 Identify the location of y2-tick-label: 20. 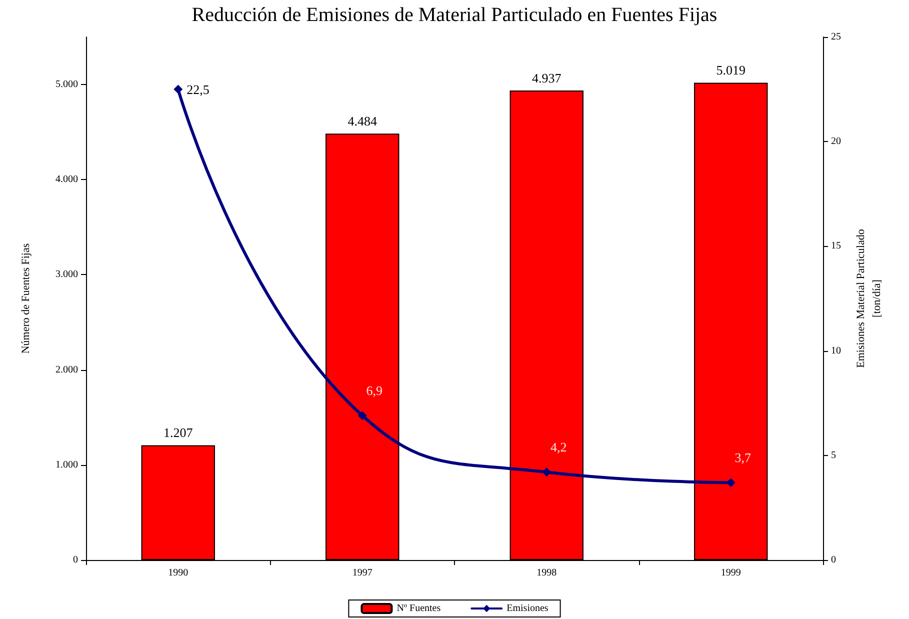
(836, 142).